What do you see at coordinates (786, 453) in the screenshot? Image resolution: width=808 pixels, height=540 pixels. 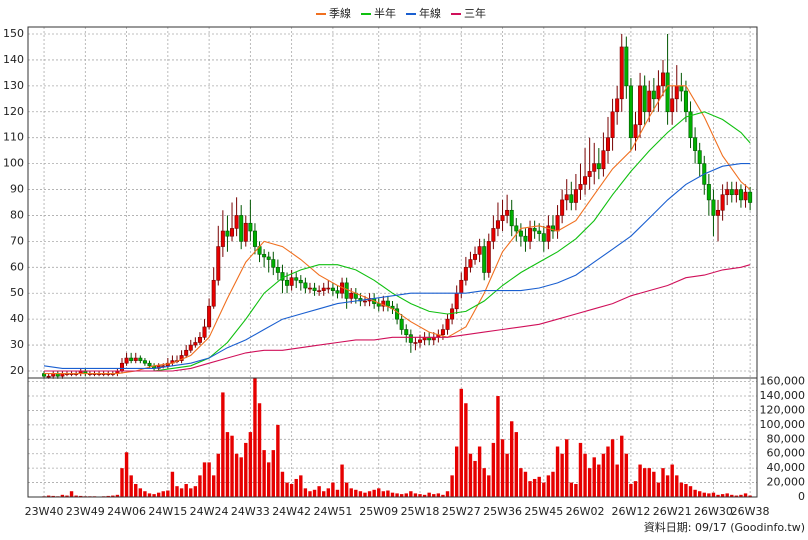 I see `volume-tick-label: 60,000` at bounding box center [786, 453].